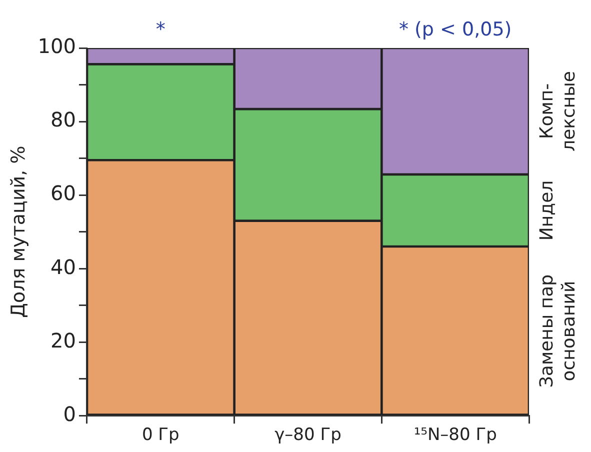 The height and width of the screenshot is (452, 591). What do you see at coordinates (547, 210) in the screenshot?
I see `text: Индел` at bounding box center [547, 210].